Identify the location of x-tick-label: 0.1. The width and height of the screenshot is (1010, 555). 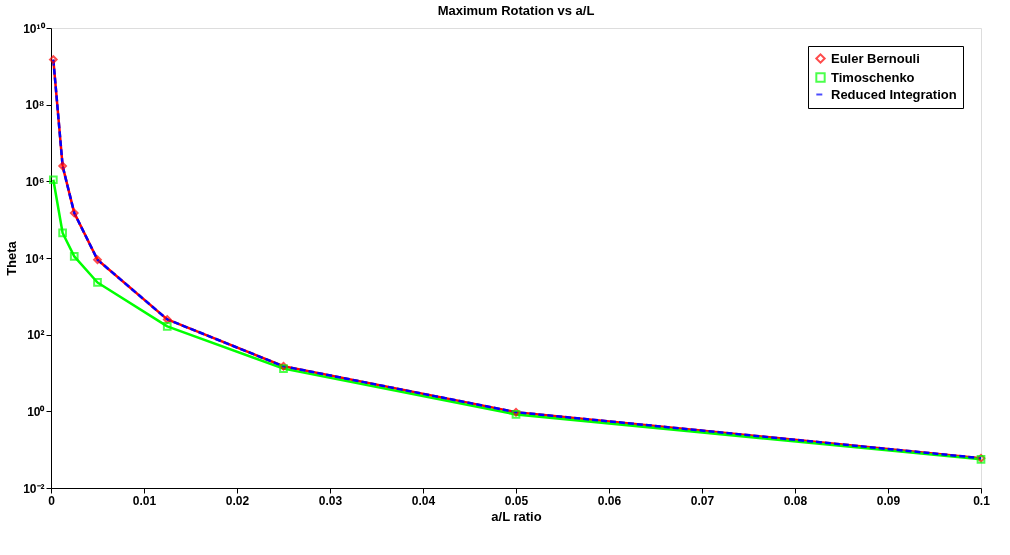
(982, 500).